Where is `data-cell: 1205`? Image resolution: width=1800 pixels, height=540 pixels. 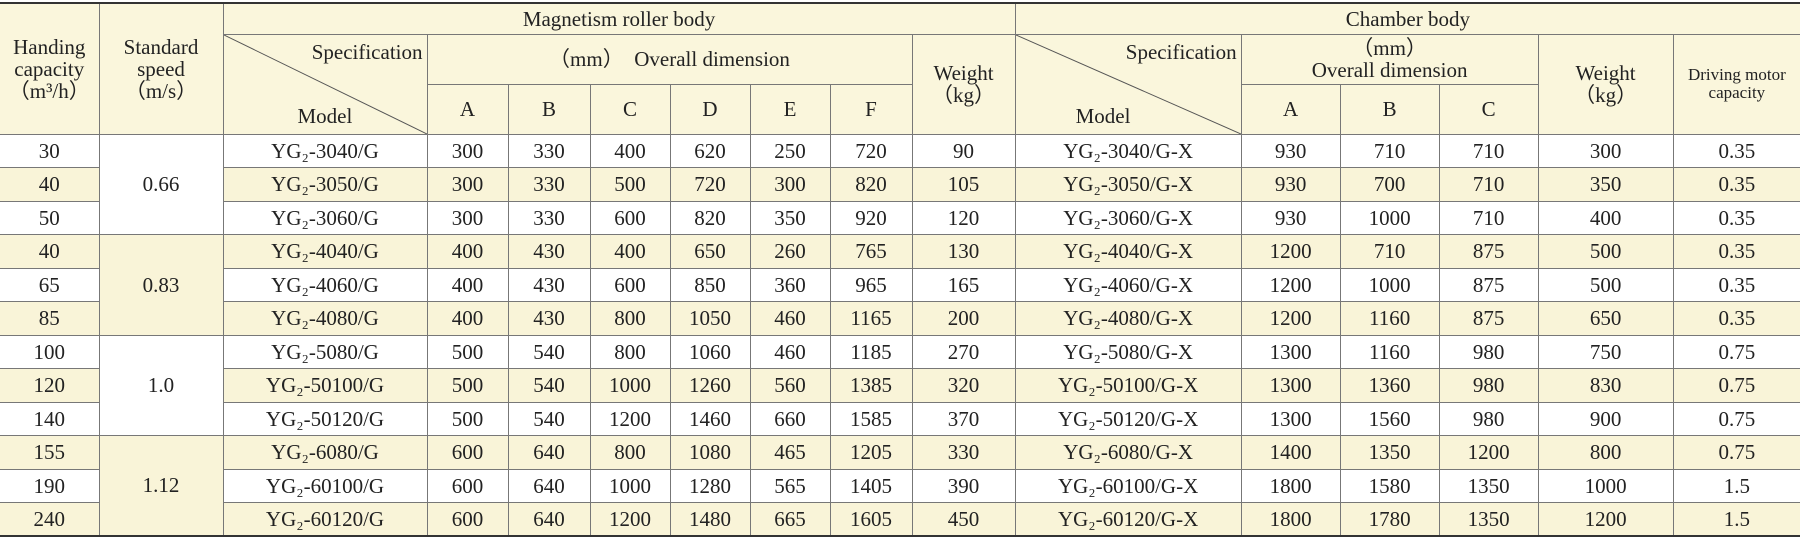
data-cell: 1205 is located at coordinates (871, 452).